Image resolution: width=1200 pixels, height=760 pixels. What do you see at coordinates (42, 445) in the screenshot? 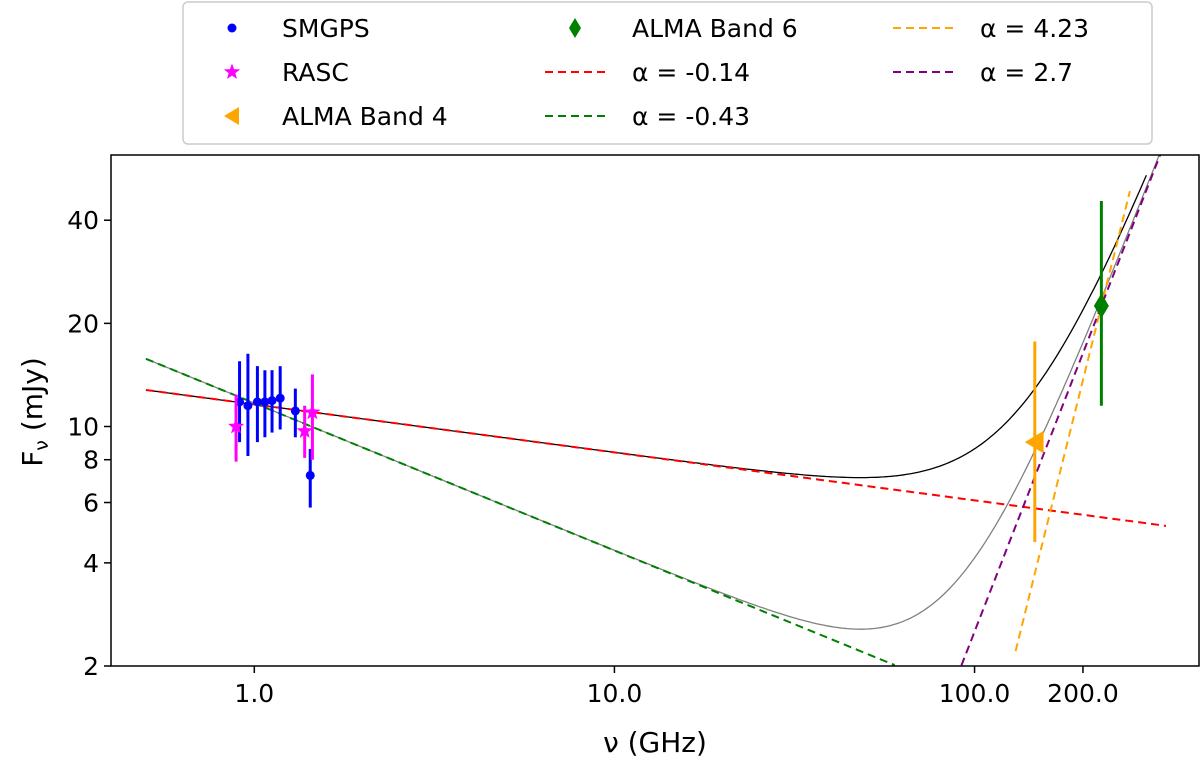
I see `y-axis-label-sub: ν` at bounding box center [42, 445].